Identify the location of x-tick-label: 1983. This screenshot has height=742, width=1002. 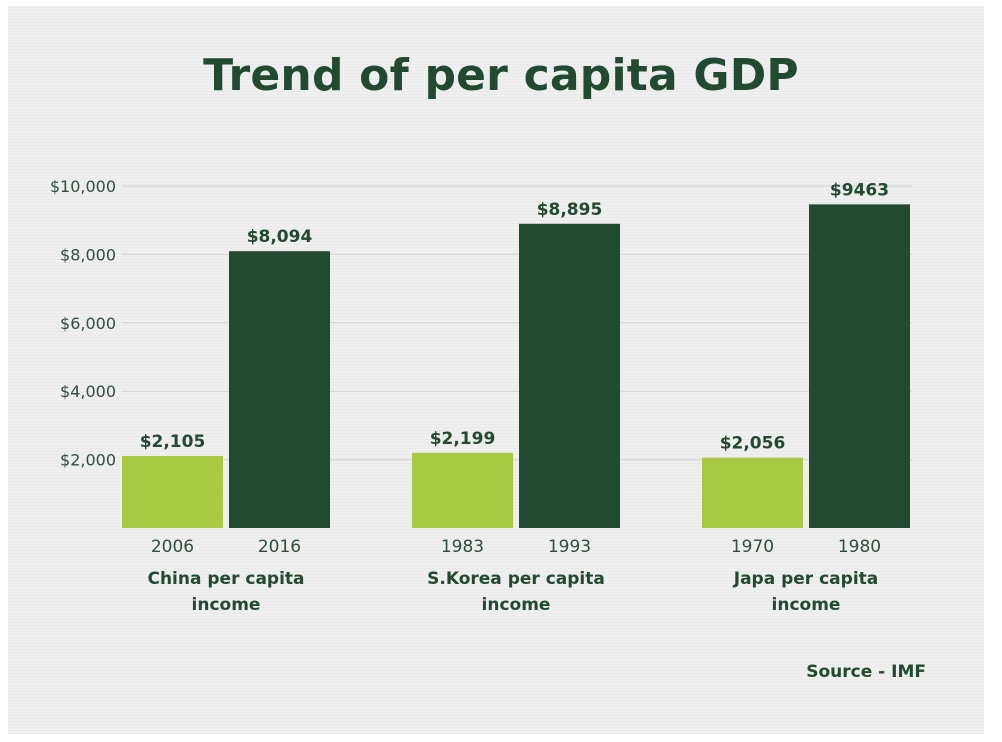
(462, 547).